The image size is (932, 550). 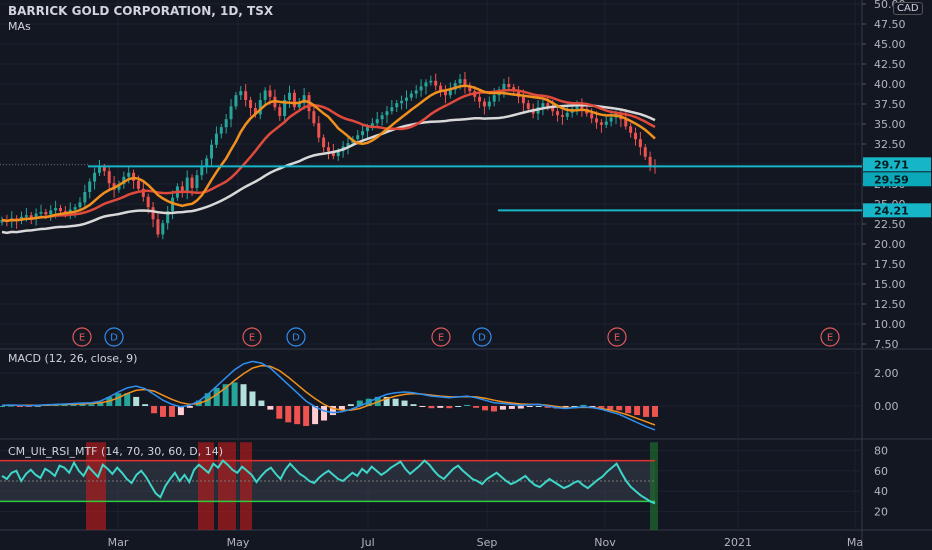 I want to click on rsi-tick-label: 40, so click(x=881, y=491).